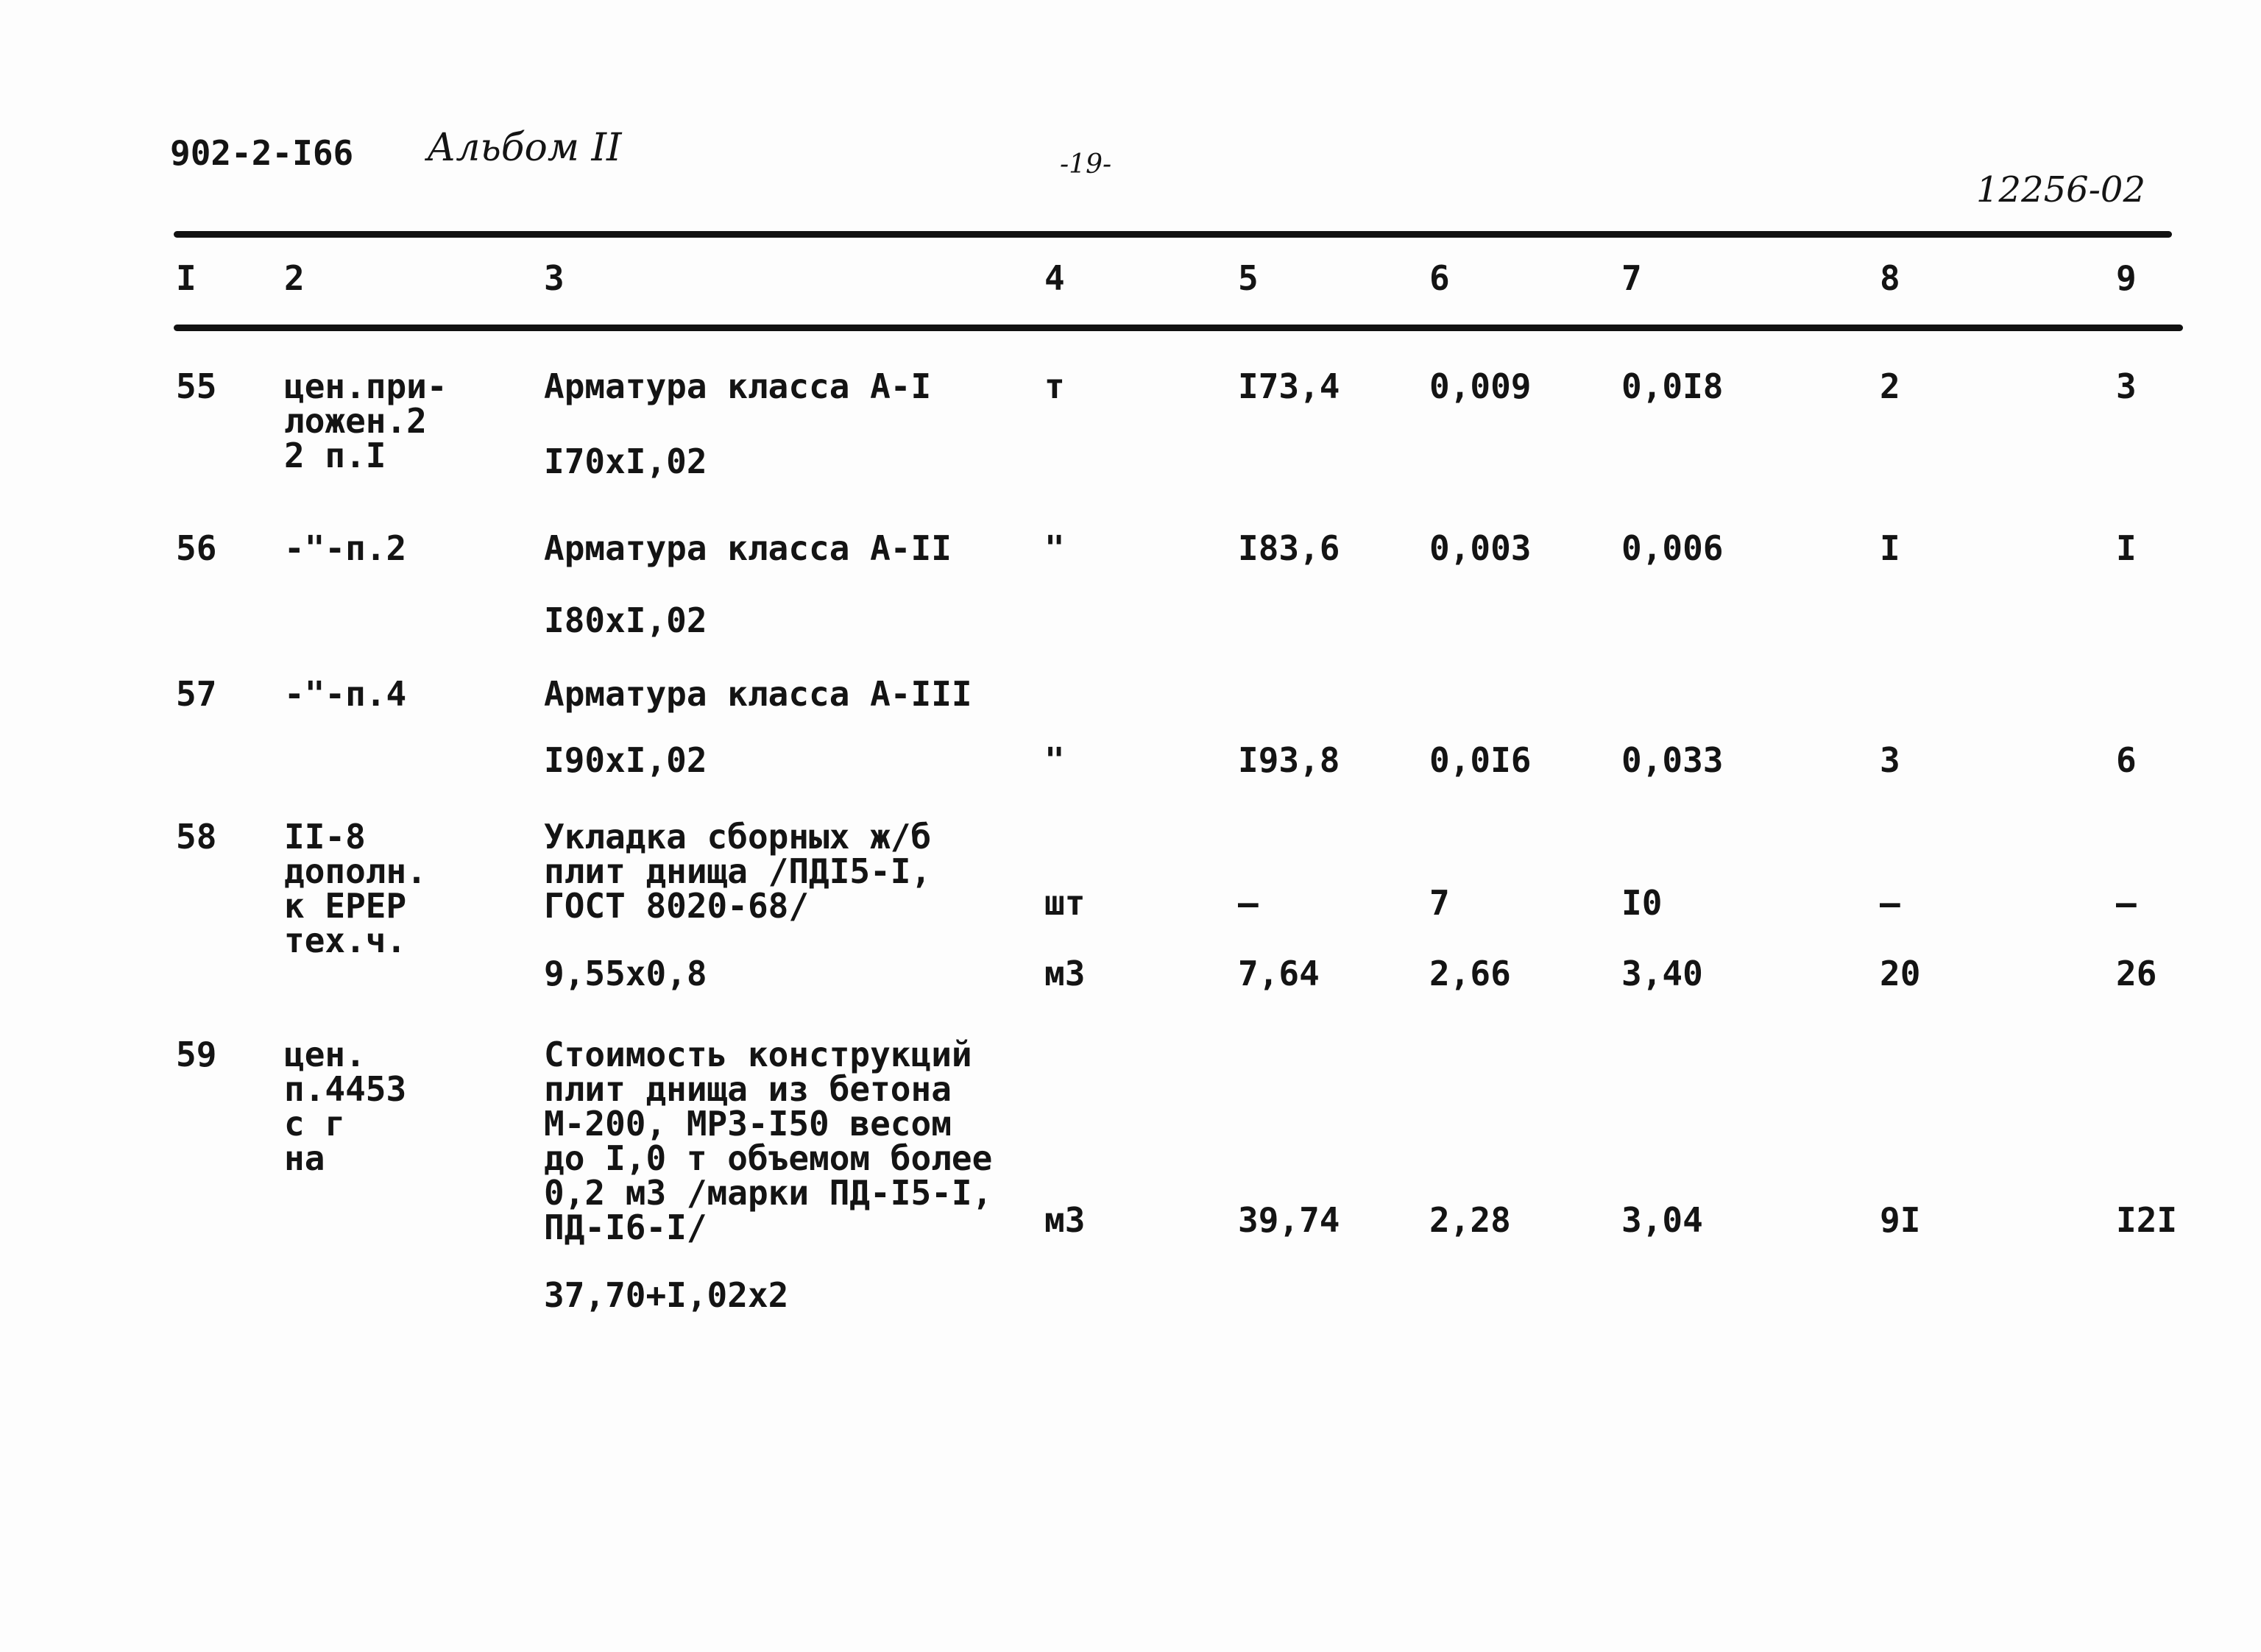 This screenshot has width=2261, height=1652. What do you see at coordinates (1672, 760) in the screenshot?
I see `value-col-7: 0,033` at bounding box center [1672, 760].